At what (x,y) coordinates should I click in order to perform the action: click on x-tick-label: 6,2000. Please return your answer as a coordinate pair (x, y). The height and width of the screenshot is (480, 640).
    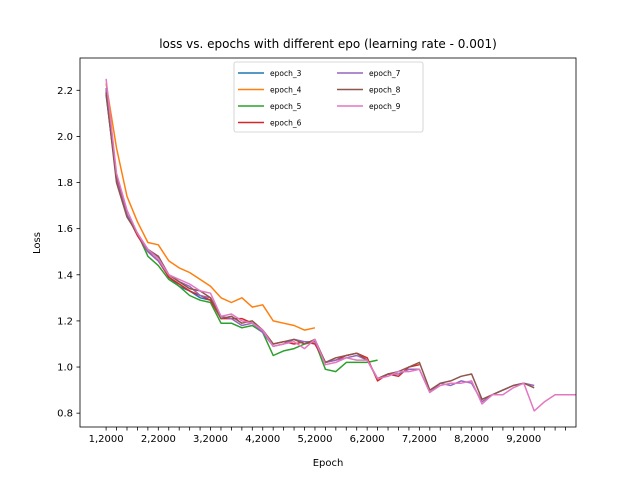
    Looking at the image, I should click on (367, 439).